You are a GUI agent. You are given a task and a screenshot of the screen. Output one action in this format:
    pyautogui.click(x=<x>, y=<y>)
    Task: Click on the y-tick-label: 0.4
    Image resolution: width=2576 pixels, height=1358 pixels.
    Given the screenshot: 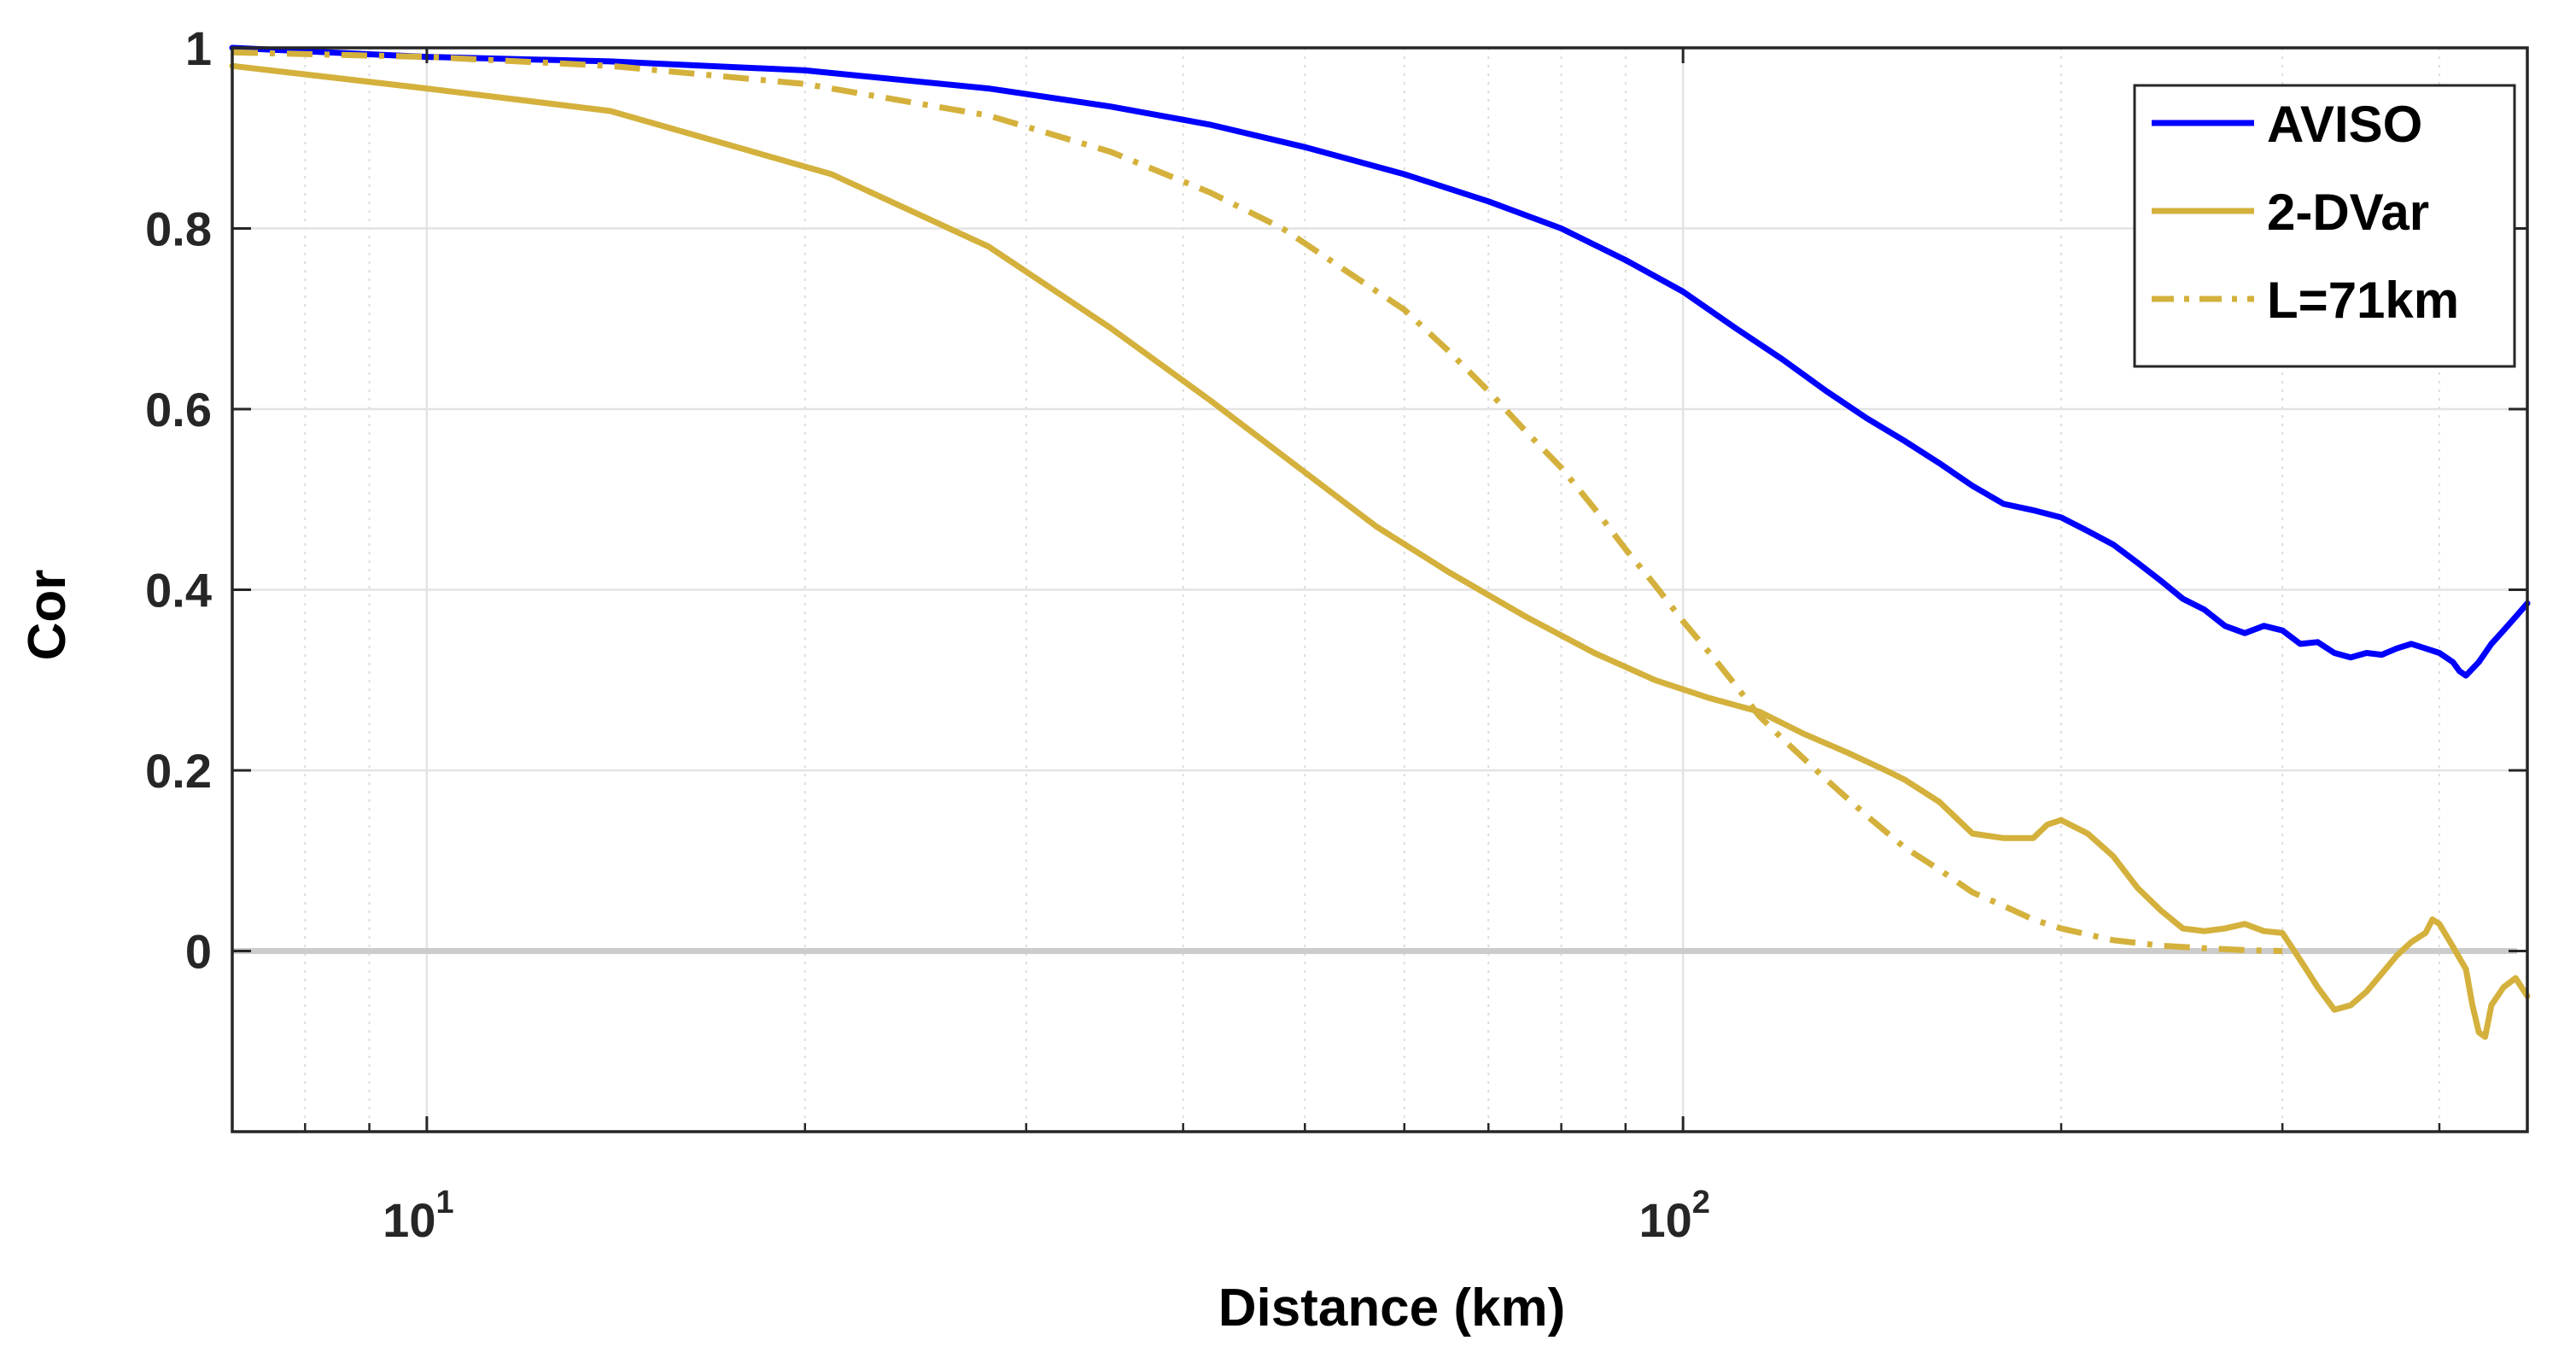 What is the action you would take?
    pyautogui.click(x=178, y=591)
    